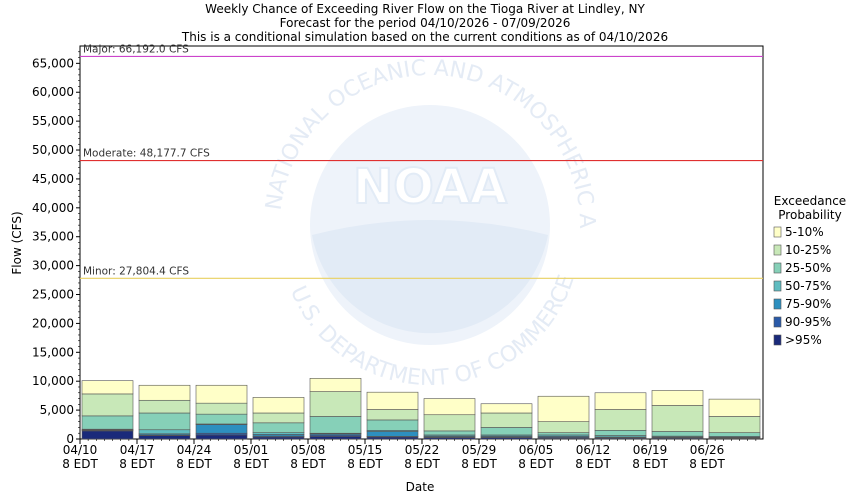  What do you see at coordinates (808, 304) in the screenshot?
I see `legend-label-4: 75-90%` at bounding box center [808, 304].